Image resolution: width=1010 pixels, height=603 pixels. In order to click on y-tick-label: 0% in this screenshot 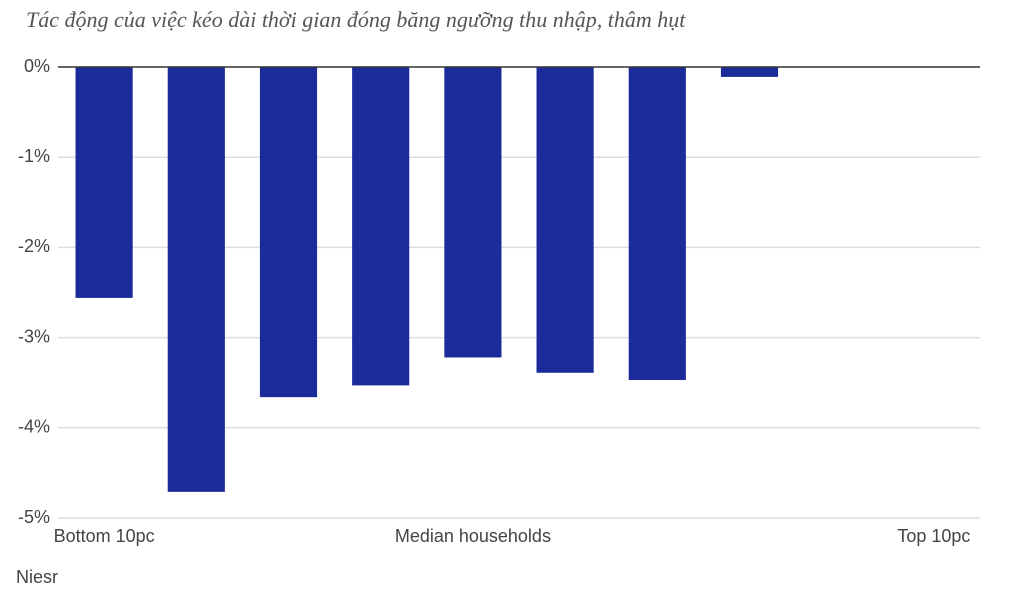, I will do `click(37, 66)`.